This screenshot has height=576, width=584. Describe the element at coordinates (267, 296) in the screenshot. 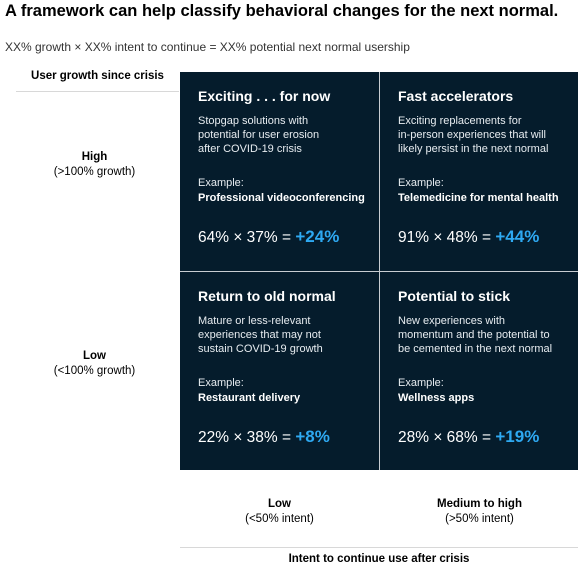

I see `quadrant-title: Return to old normal` at that location.